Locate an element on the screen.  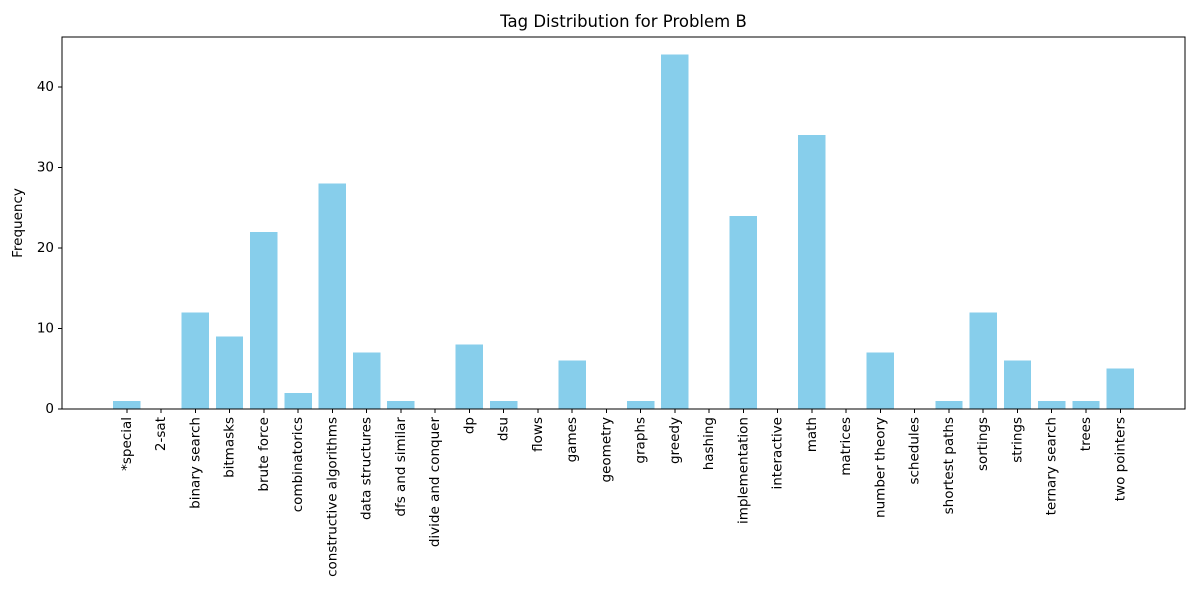
x-tick-label: number theory is located at coordinates (880, 467).